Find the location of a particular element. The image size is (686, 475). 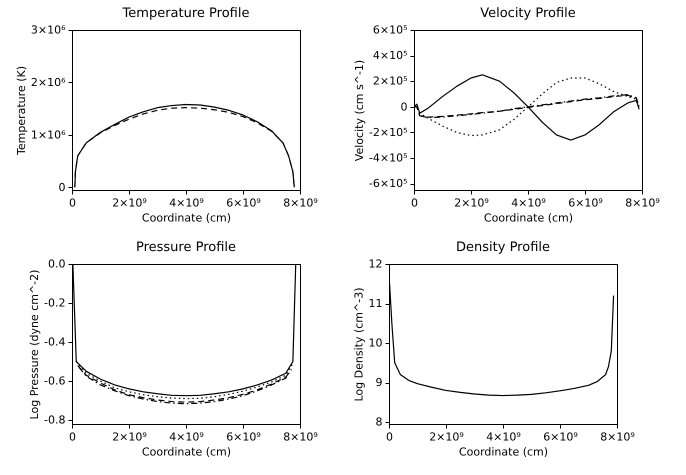

y-axis-title: Temperature (K) is located at coordinates (21, 111).